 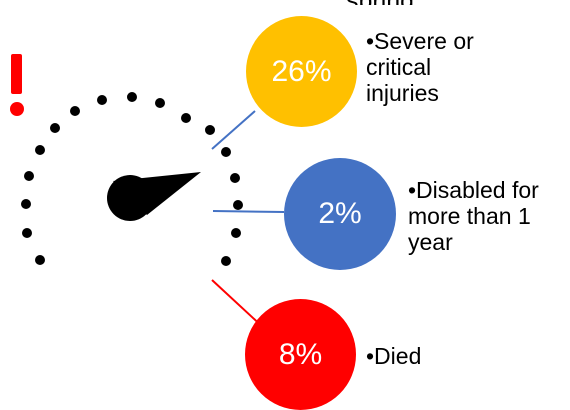 I want to click on exclamation-bar, so click(x=16, y=74).